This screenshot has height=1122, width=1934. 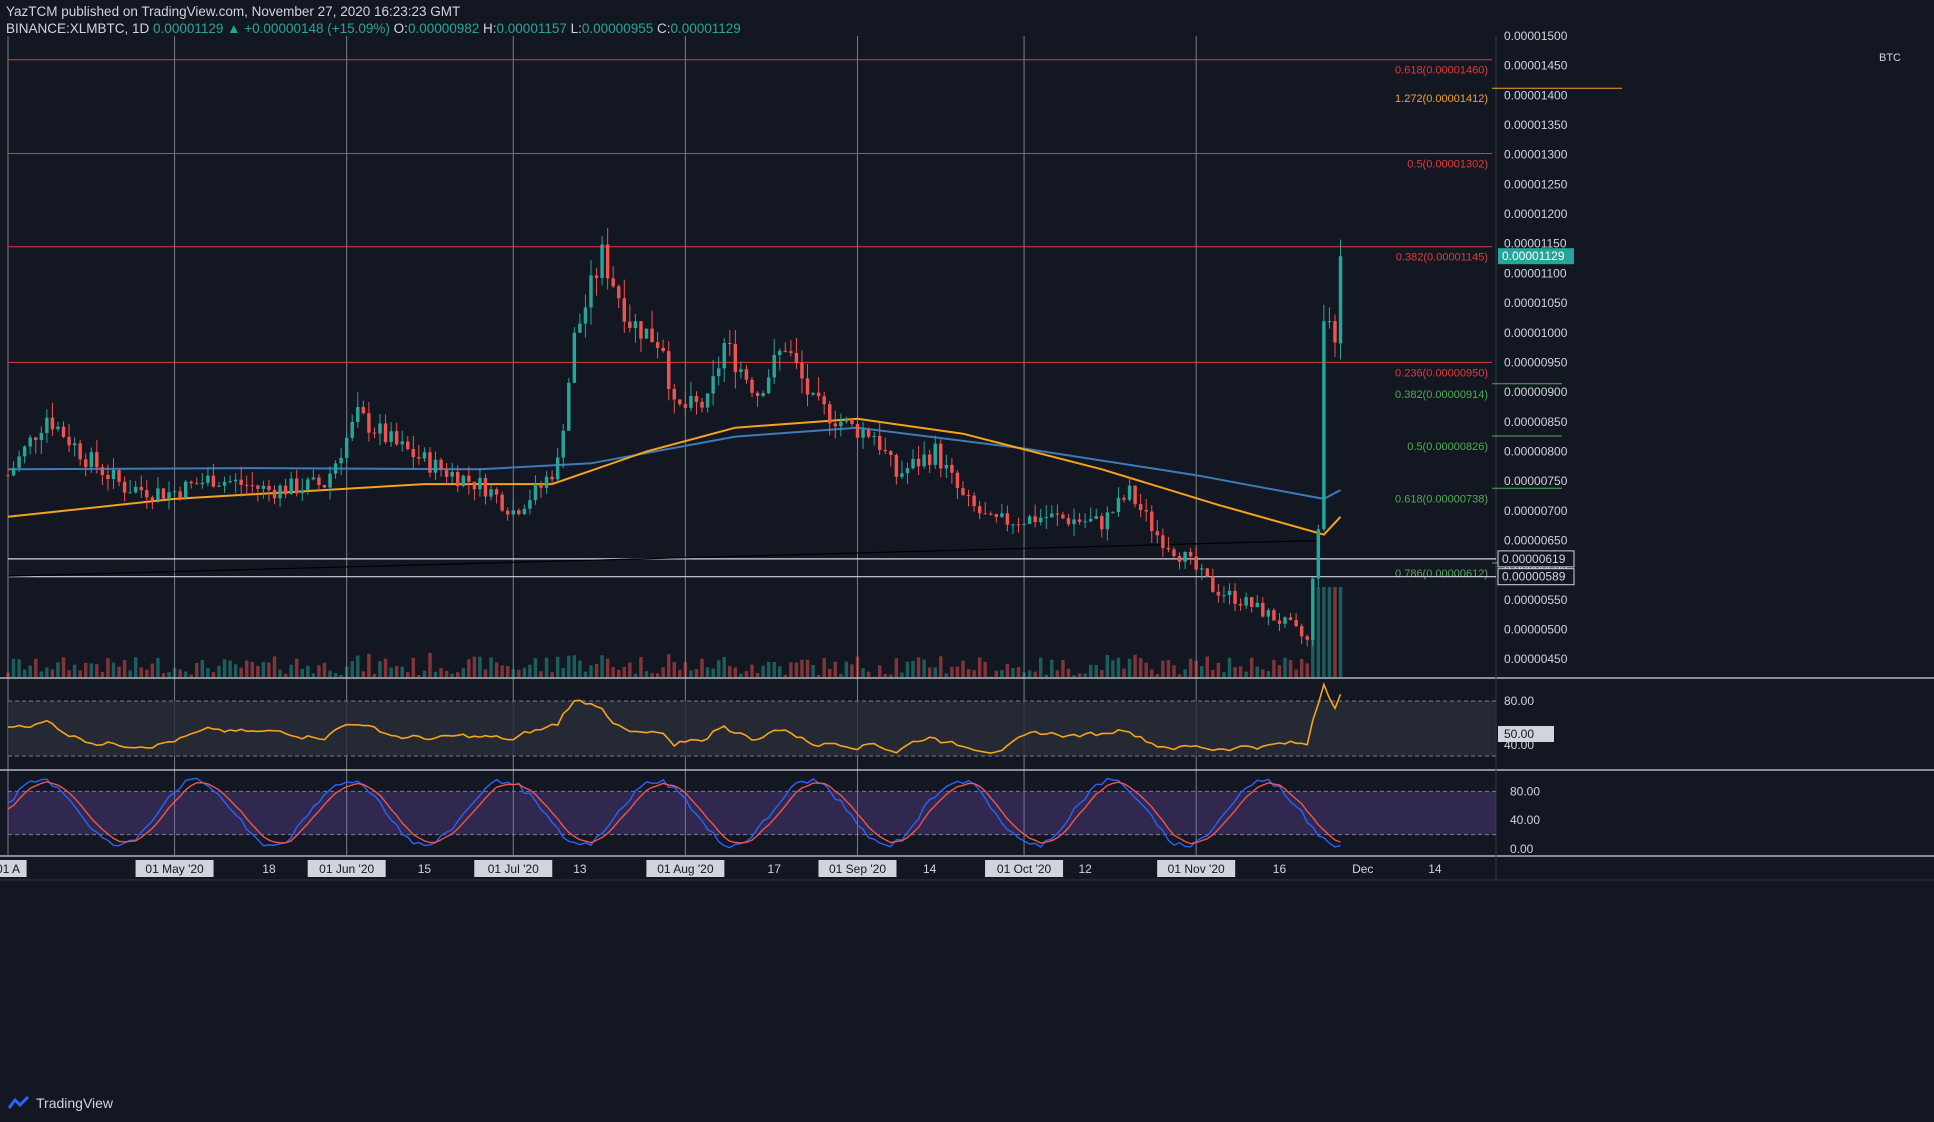 What do you see at coordinates (1536, 256) in the screenshot?
I see `current-price-box` at bounding box center [1536, 256].